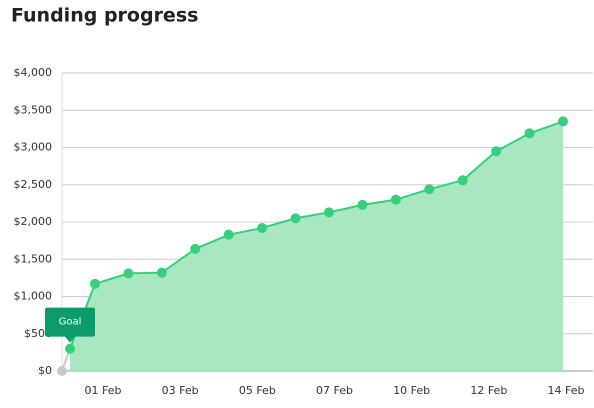 This screenshot has height=408, width=594. I want to click on goal-label: Goal, so click(70, 322).